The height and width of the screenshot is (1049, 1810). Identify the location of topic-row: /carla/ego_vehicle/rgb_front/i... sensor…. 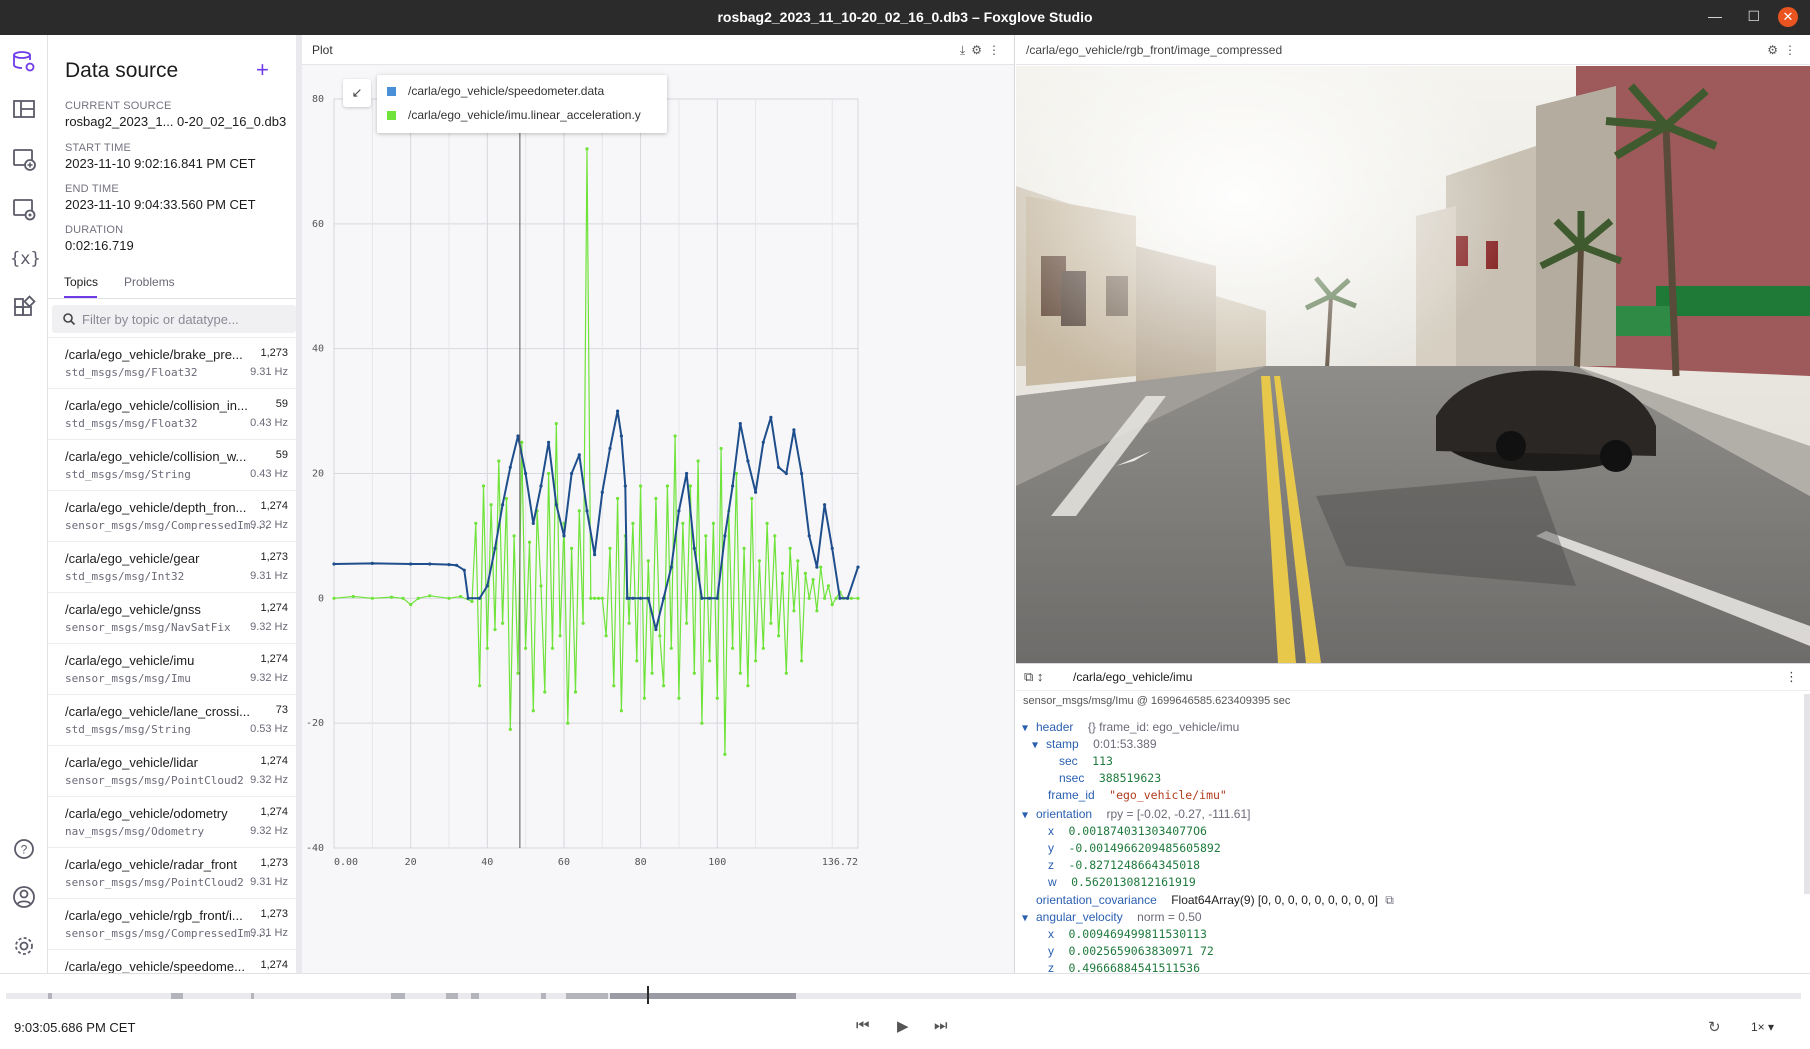
(172, 923).